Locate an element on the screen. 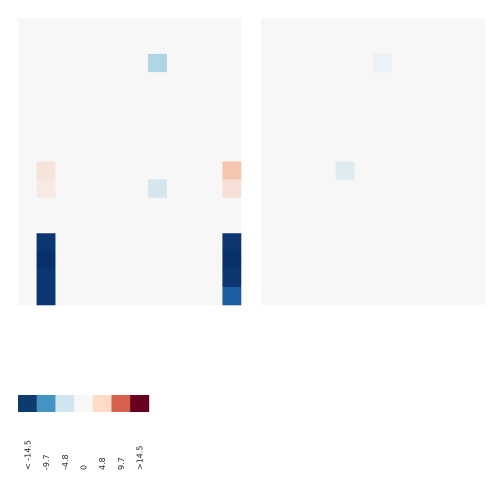 This screenshot has width=504, height=504. color-legend: < -14.5 -9.7 -4.8 0 4.8 9.7 >14.5 is located at coordinates (84, 432).